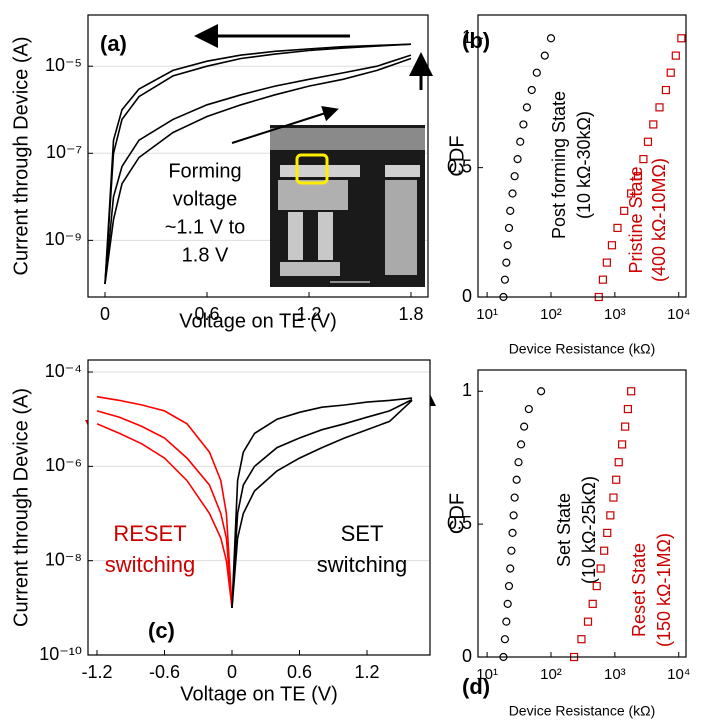  Describe the element at coordinates (659, 220) in the screenshot. I see `series-range-label: (400 kΩ-10MΩ)` at that location.